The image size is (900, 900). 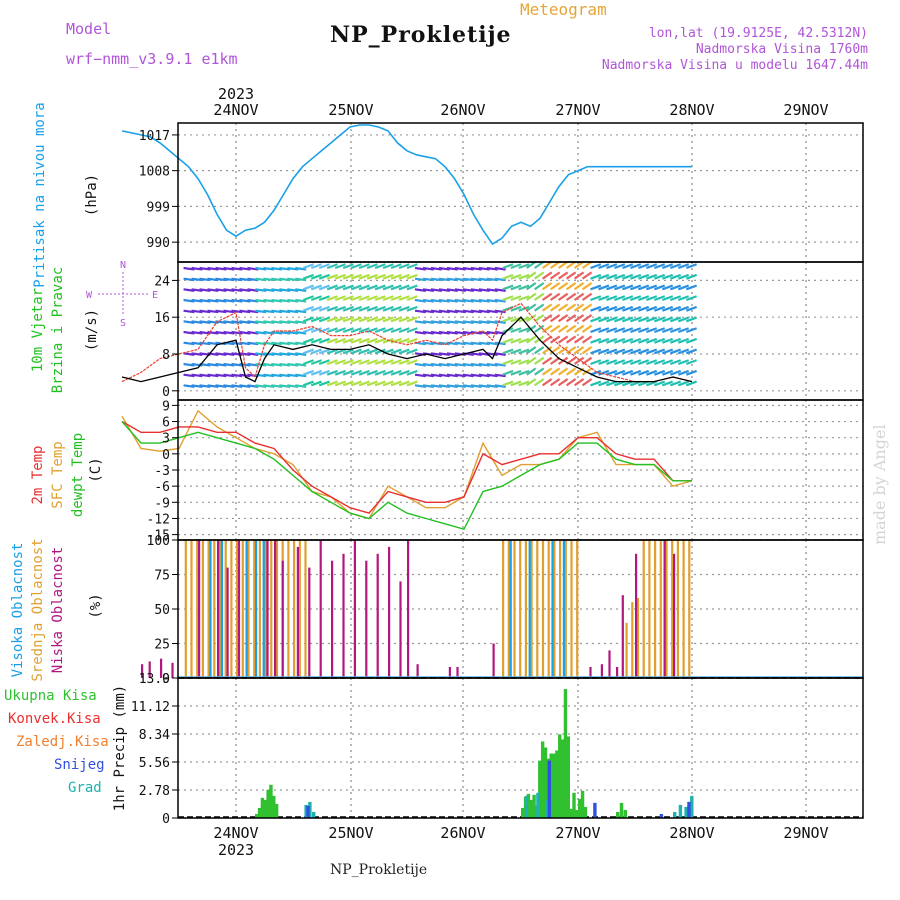 What do you see at coordinates (79, 765) in the screenshot?
I see `legend-snow: Snijeg` at bounding box center [79, 765].